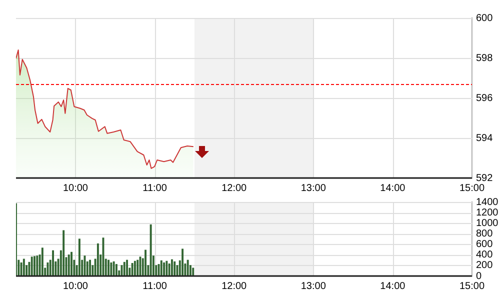 This screenshot has height=300, width=500. Describe the element at coordinates (487, 212) in the screenshot. I see `y-tick-label: 1200` at that location.